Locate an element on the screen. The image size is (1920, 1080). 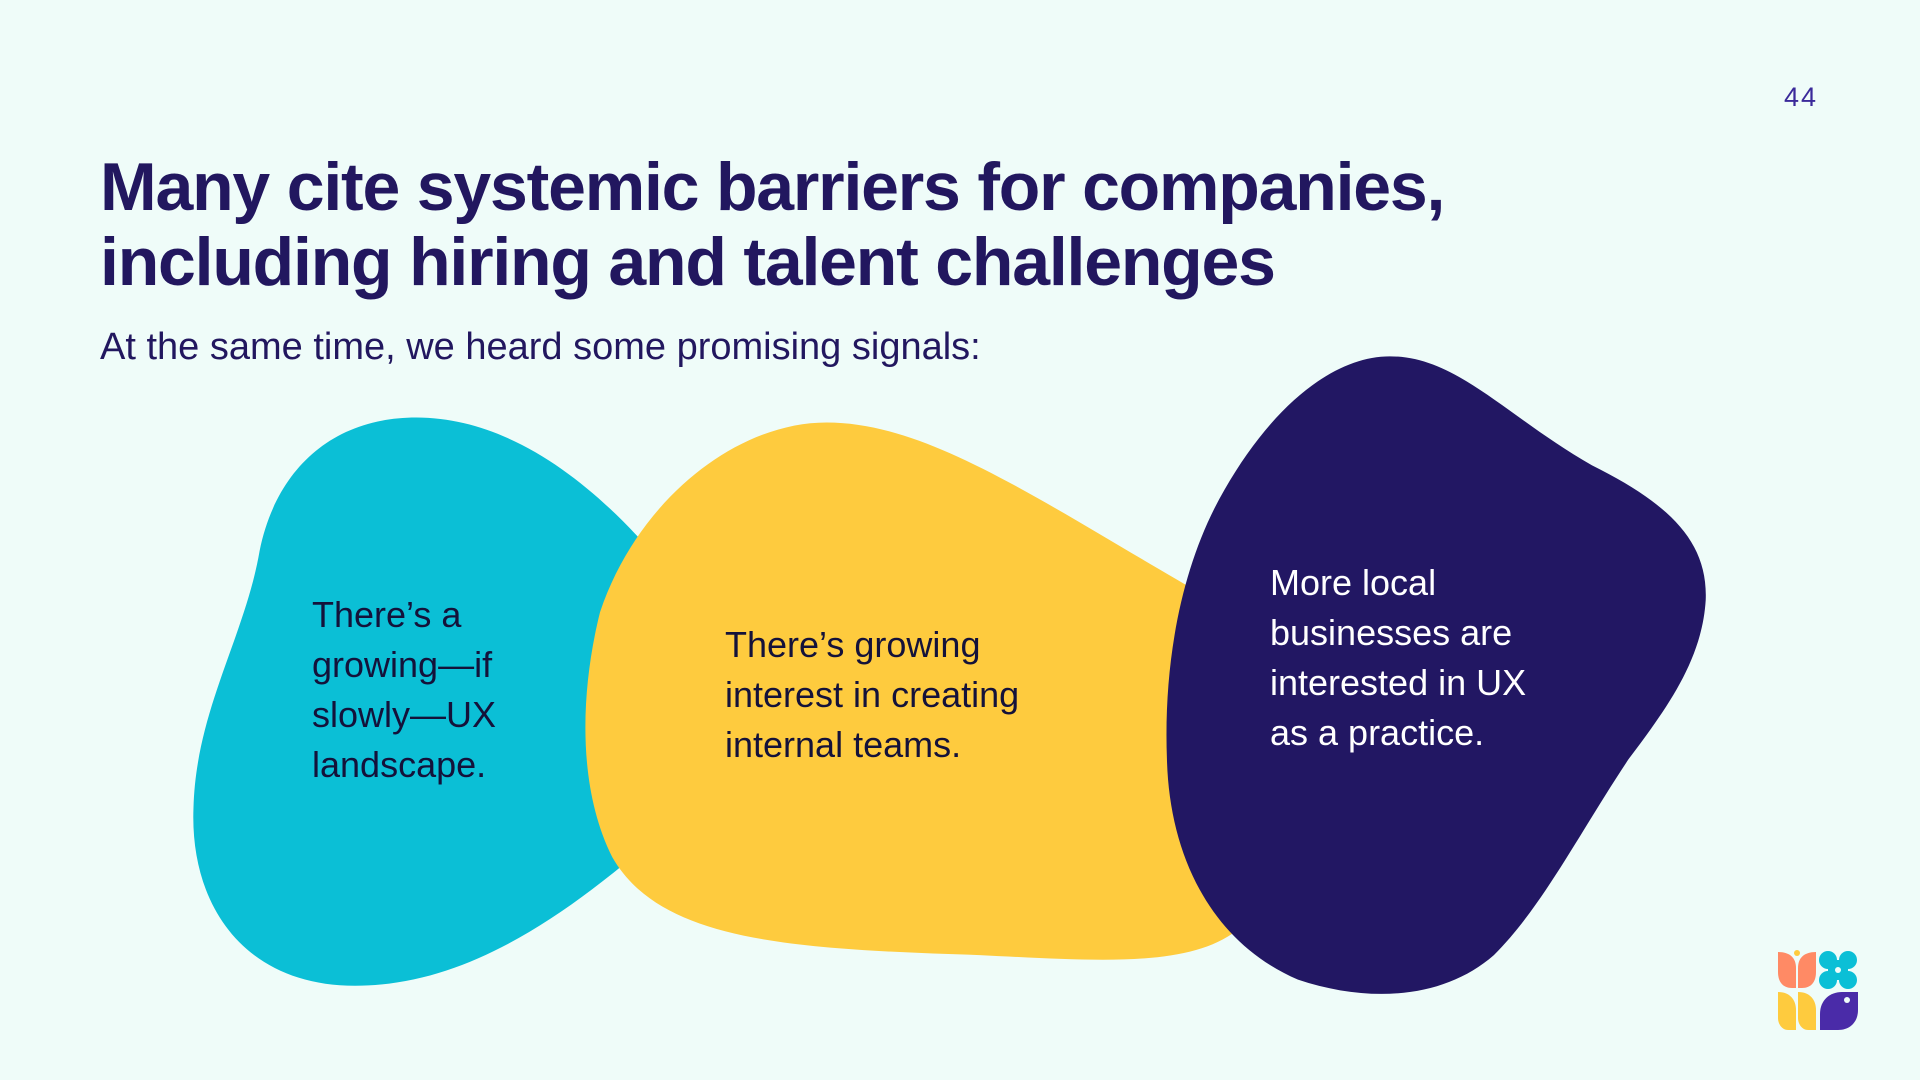
signal-1-line: growing—if is located at coordinates (402, 664).